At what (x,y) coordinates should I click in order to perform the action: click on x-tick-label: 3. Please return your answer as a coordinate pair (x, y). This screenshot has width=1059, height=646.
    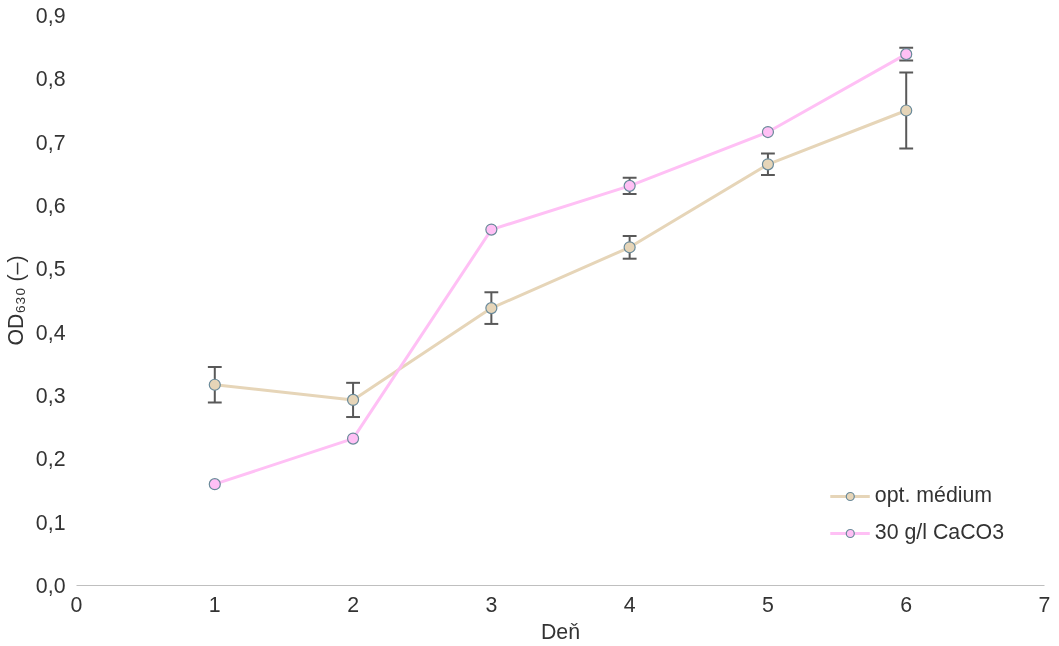
    Looking at the image, I should click on (491, 604).